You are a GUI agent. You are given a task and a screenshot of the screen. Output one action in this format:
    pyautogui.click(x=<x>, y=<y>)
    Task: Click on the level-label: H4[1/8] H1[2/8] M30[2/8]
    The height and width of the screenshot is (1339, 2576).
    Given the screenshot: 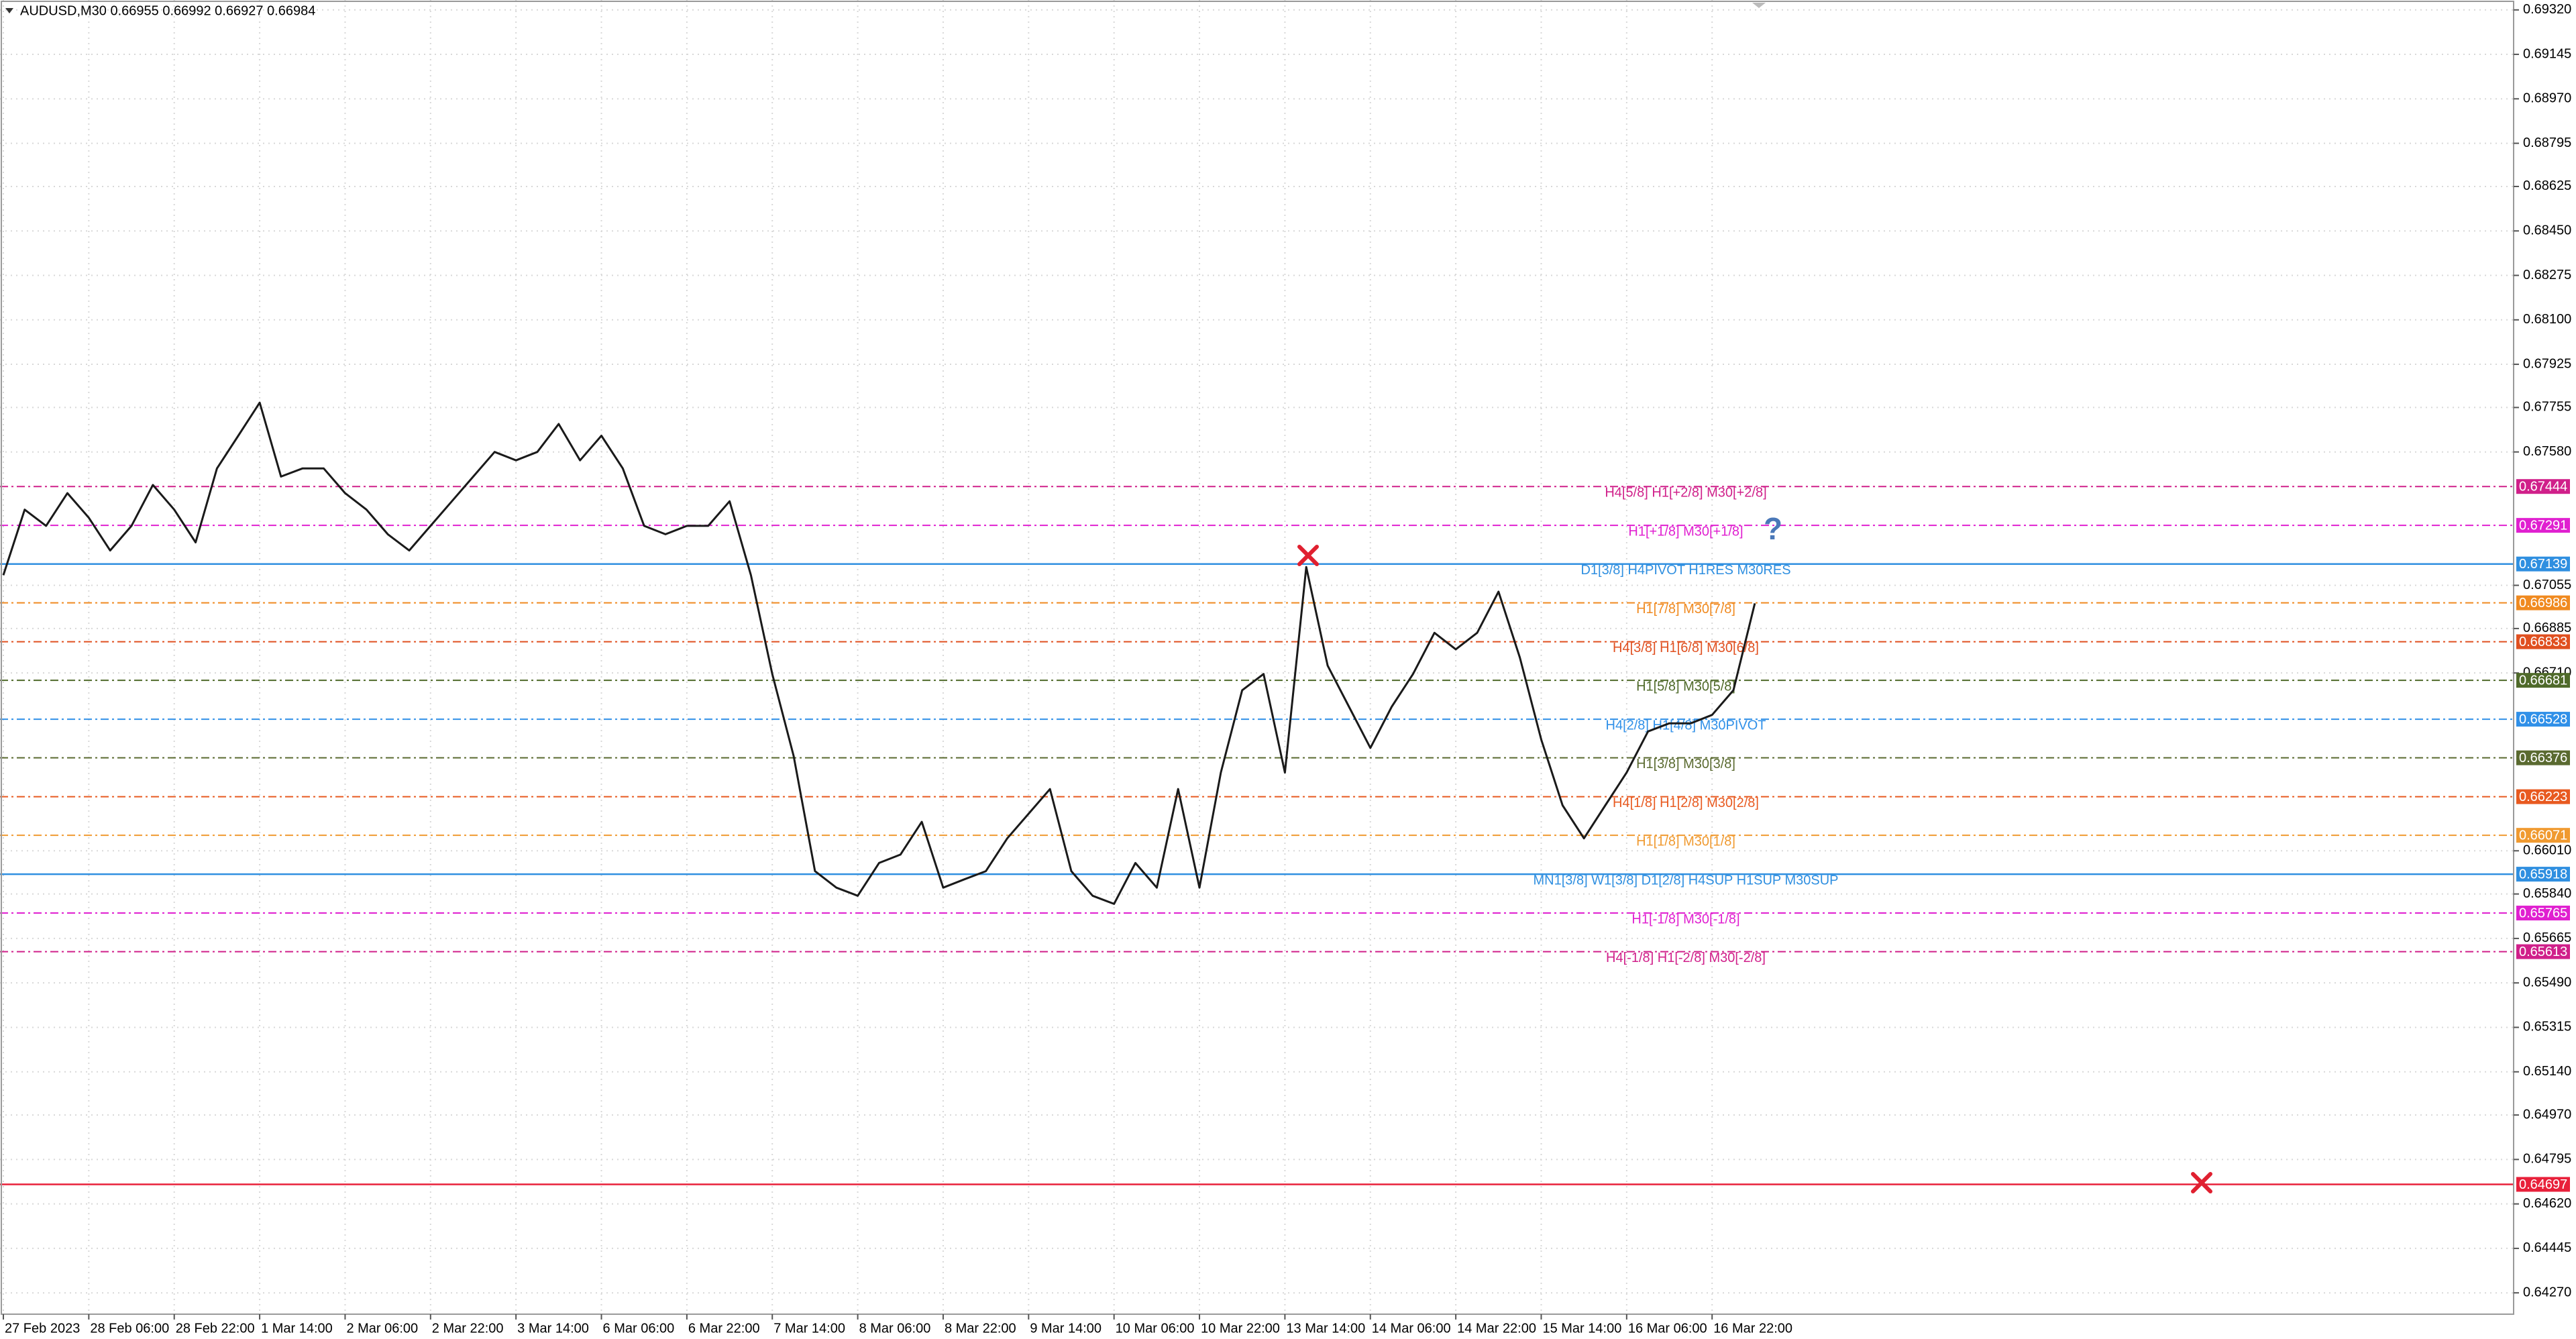 What is the action you would take?
    pyautogui.click(x=1686, y=803)
    